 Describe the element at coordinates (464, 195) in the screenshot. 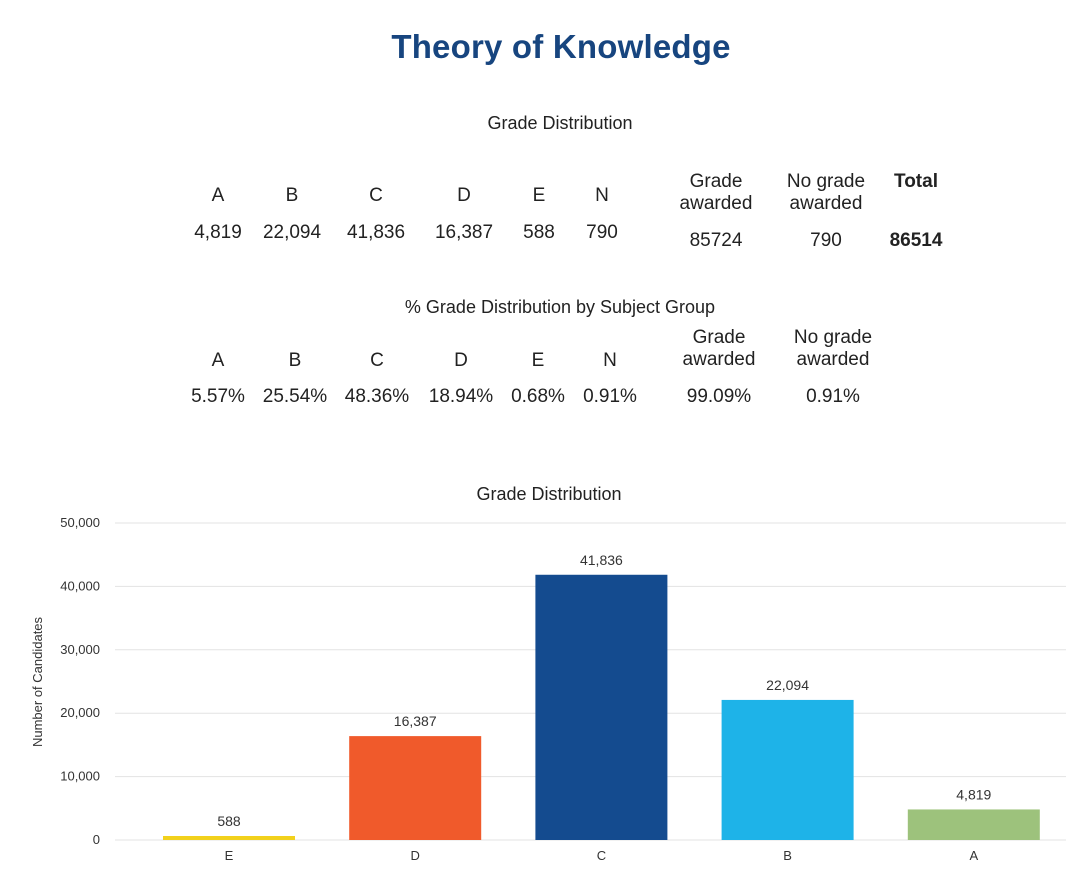

I see `counts-grade-header: D` at that location.